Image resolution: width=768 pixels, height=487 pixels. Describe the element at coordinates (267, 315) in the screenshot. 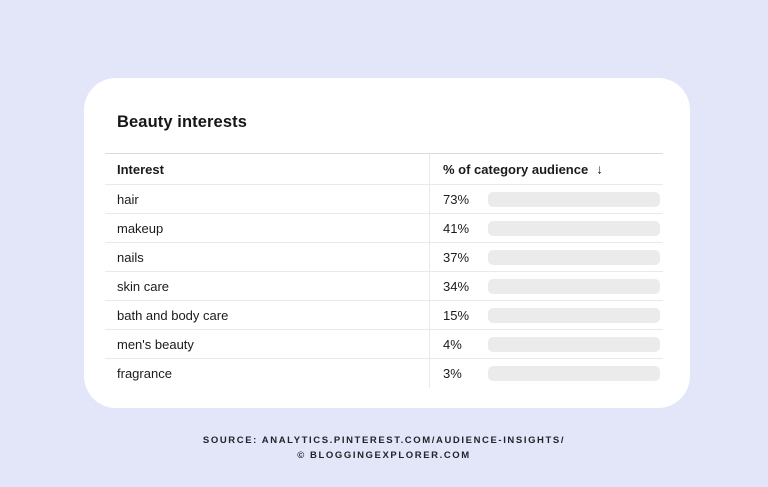

I see `interest-label: bath and body care` at that location.